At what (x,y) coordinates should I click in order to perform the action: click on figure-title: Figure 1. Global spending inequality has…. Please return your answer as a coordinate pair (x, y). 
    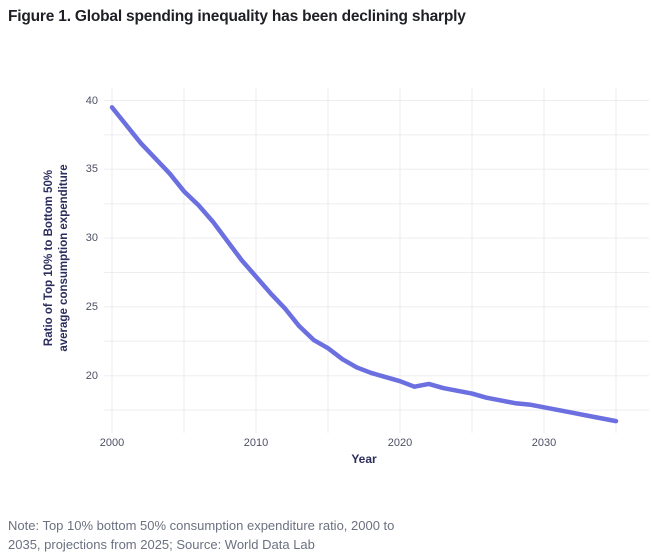
    Looking at the image, I should click on (237, 16).